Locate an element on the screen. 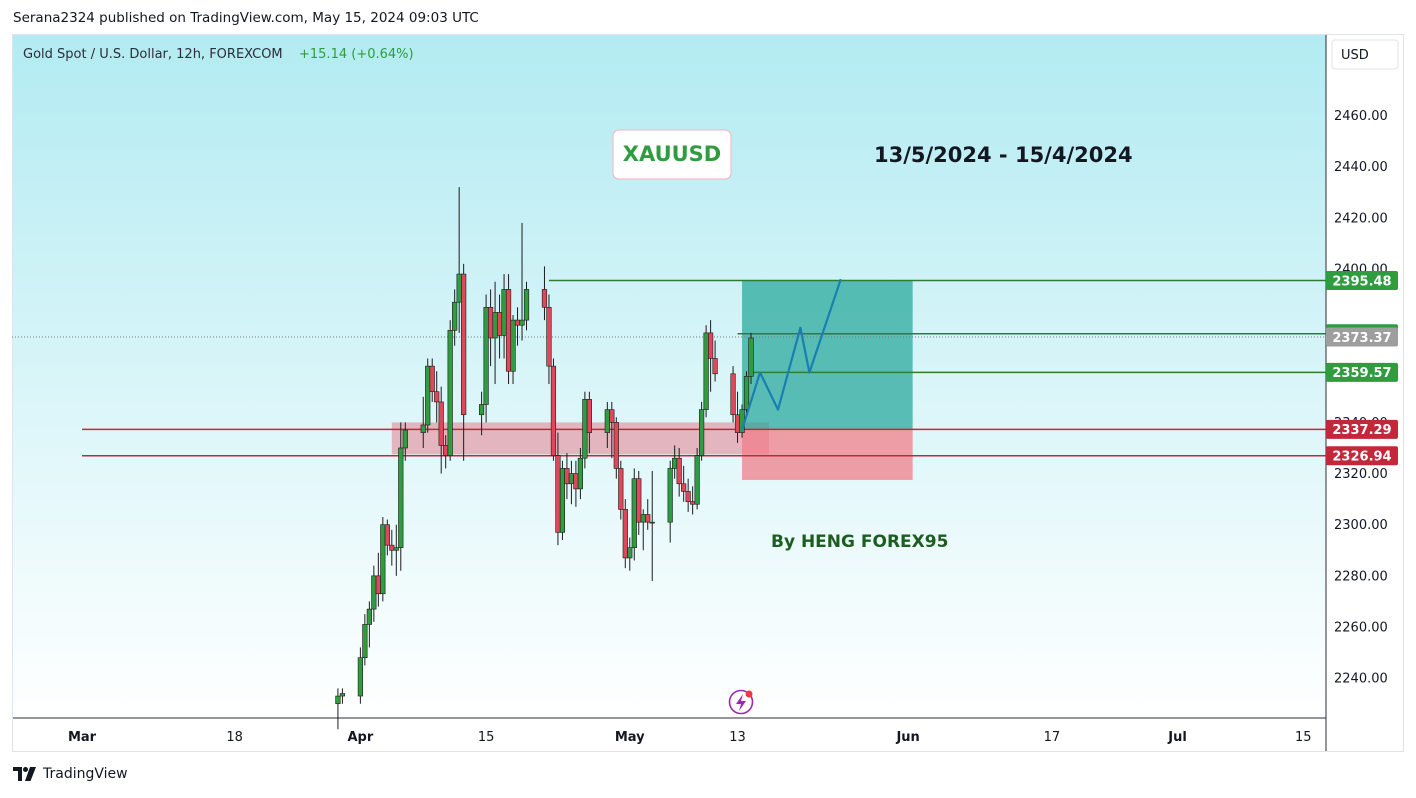 Image resolution: width=1416 pixels, height=798 pixels. price-label: 2326.94 is located at coordinates (1362, 456).